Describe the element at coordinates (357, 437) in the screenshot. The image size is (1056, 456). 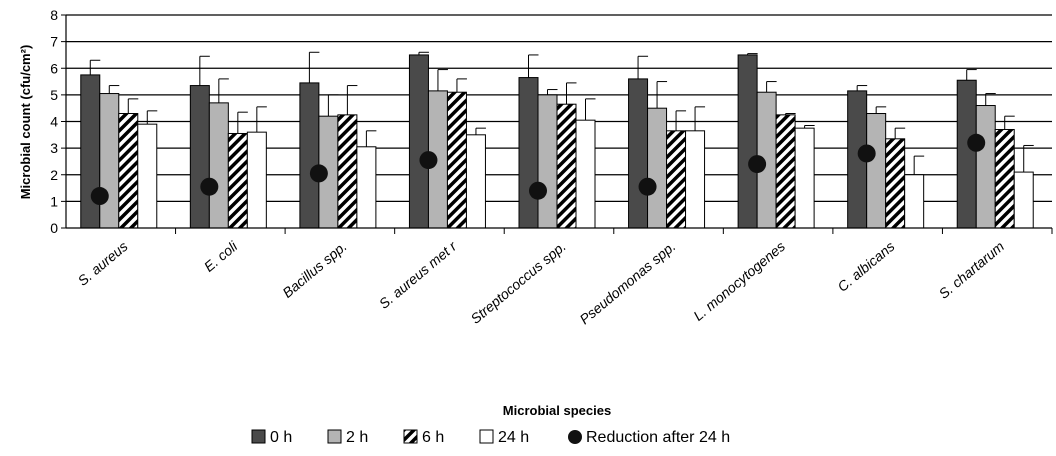
I see `legend-label: 2 h` at that location.